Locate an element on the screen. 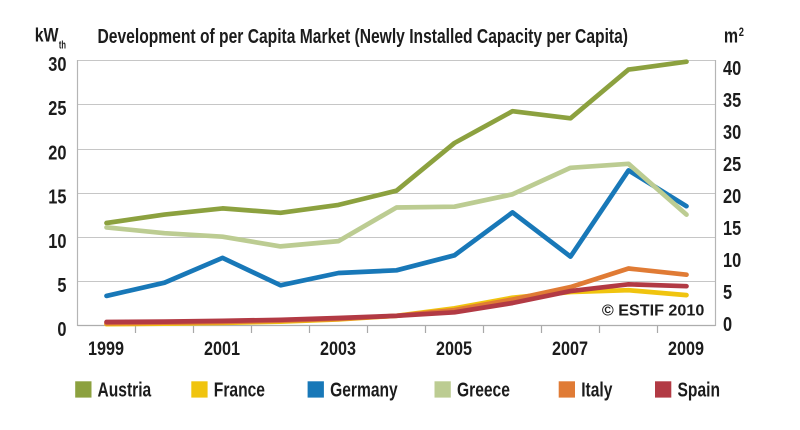 The image size is (800, 430). svg-text: Spain is located at coordinates (699, 391).